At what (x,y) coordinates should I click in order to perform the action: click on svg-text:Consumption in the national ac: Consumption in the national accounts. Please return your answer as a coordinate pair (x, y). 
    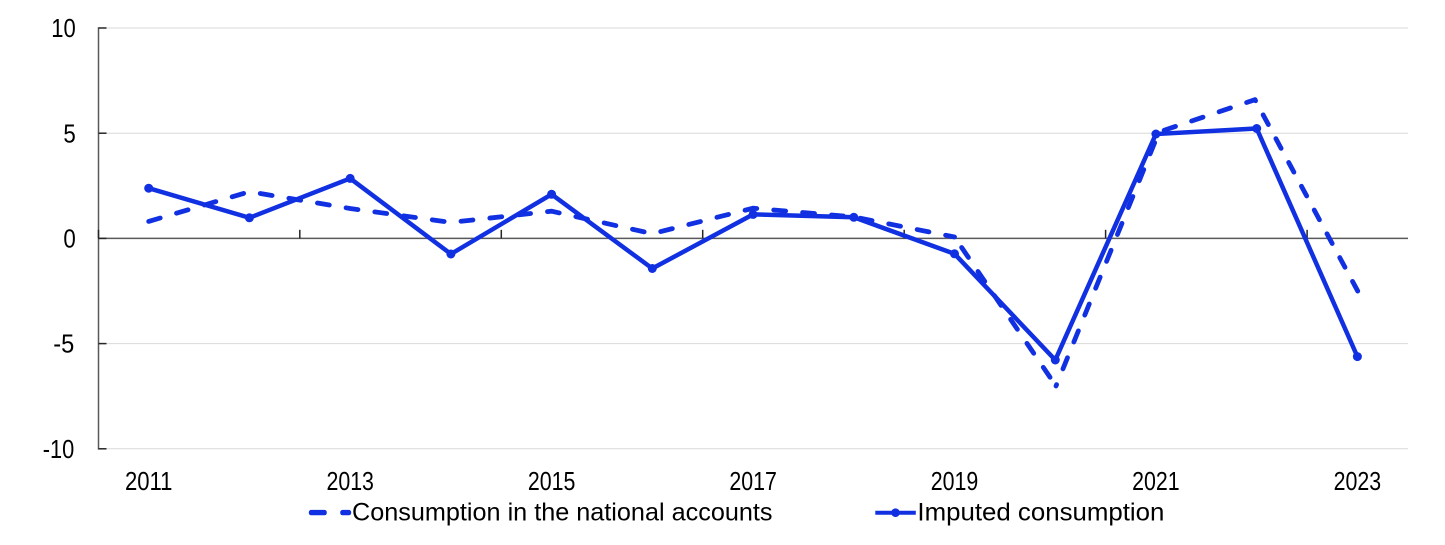
    Looking at the image, I should click on (562, 512).